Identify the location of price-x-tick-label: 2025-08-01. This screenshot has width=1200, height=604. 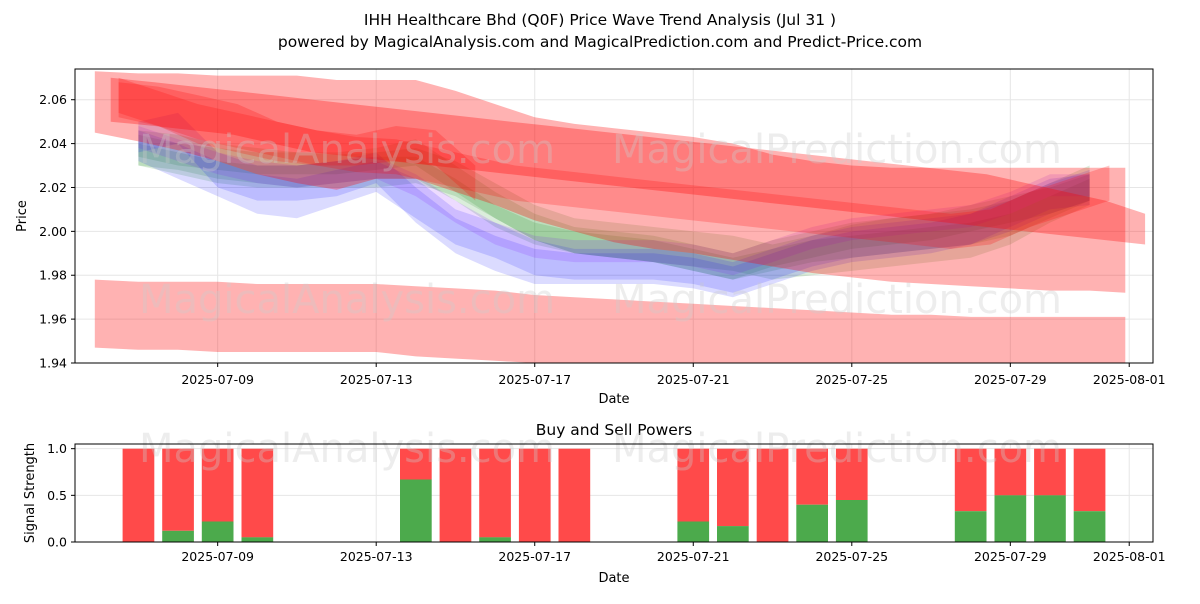
(1129, 379).